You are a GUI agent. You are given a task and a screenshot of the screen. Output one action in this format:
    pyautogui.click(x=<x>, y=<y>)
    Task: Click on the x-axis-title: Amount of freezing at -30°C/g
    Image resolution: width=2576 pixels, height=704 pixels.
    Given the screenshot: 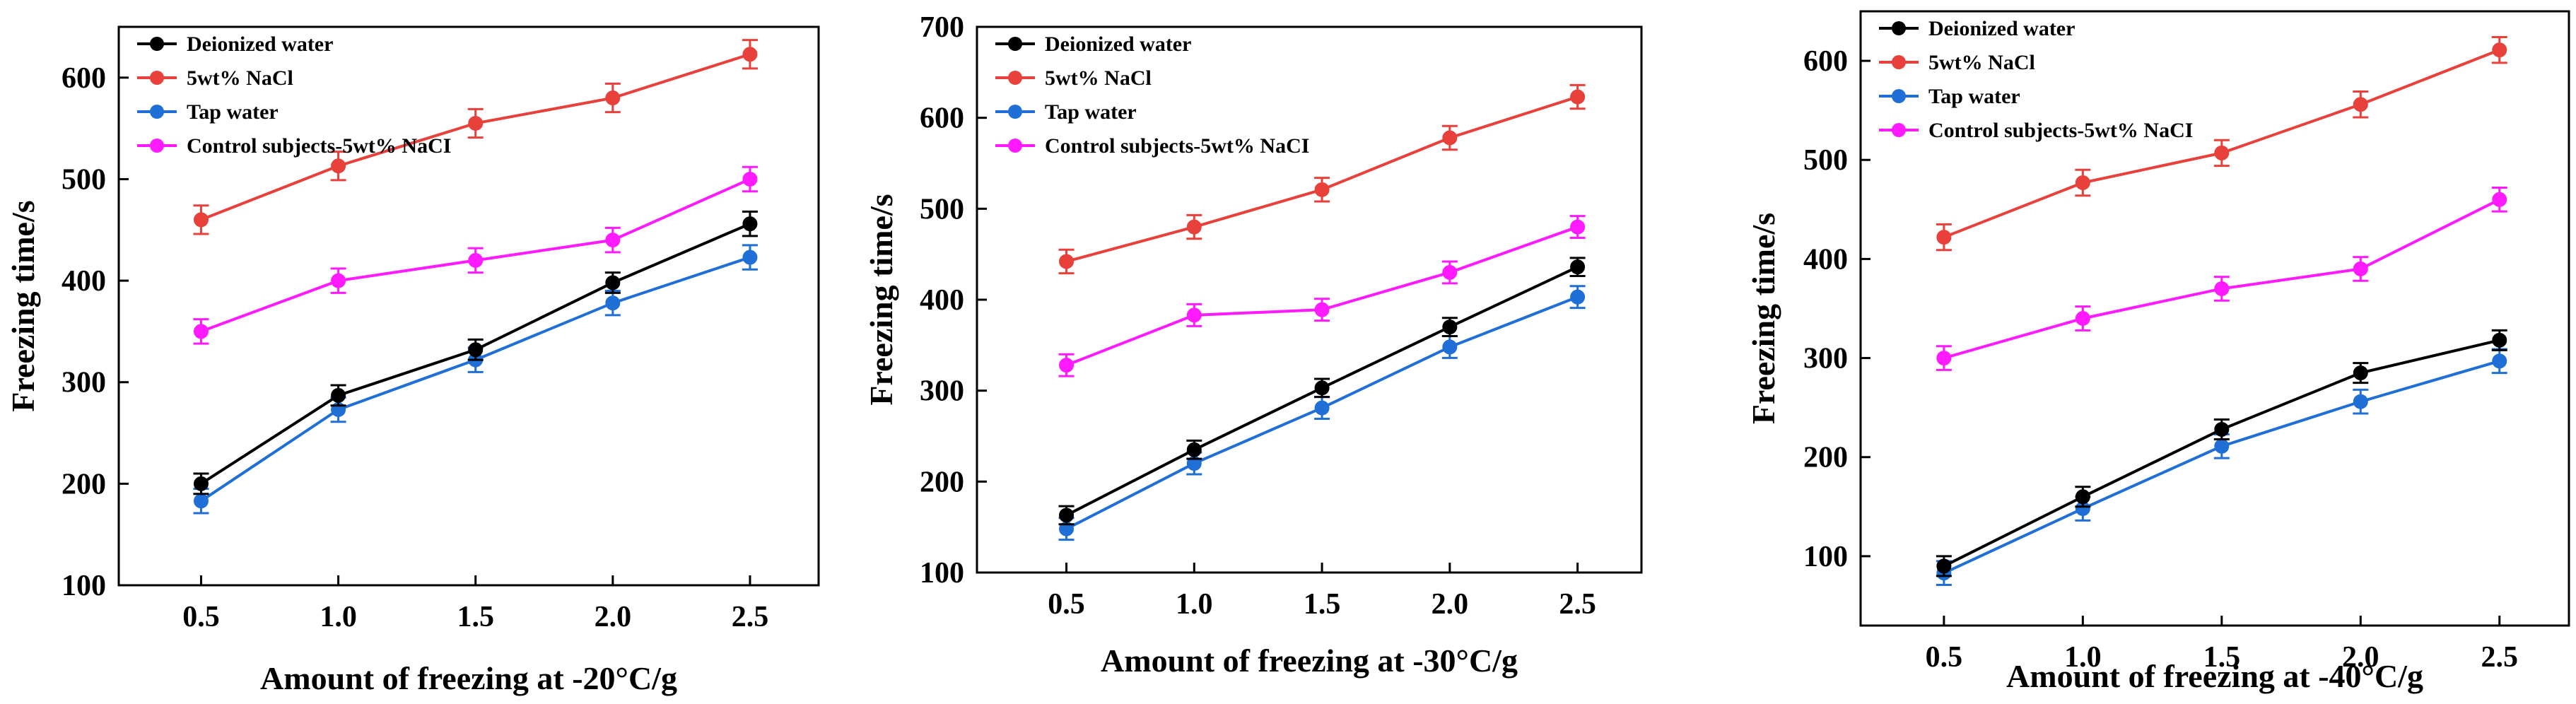 What is the action you would take?
    pyautogui.click(x=1309, y=661)
    